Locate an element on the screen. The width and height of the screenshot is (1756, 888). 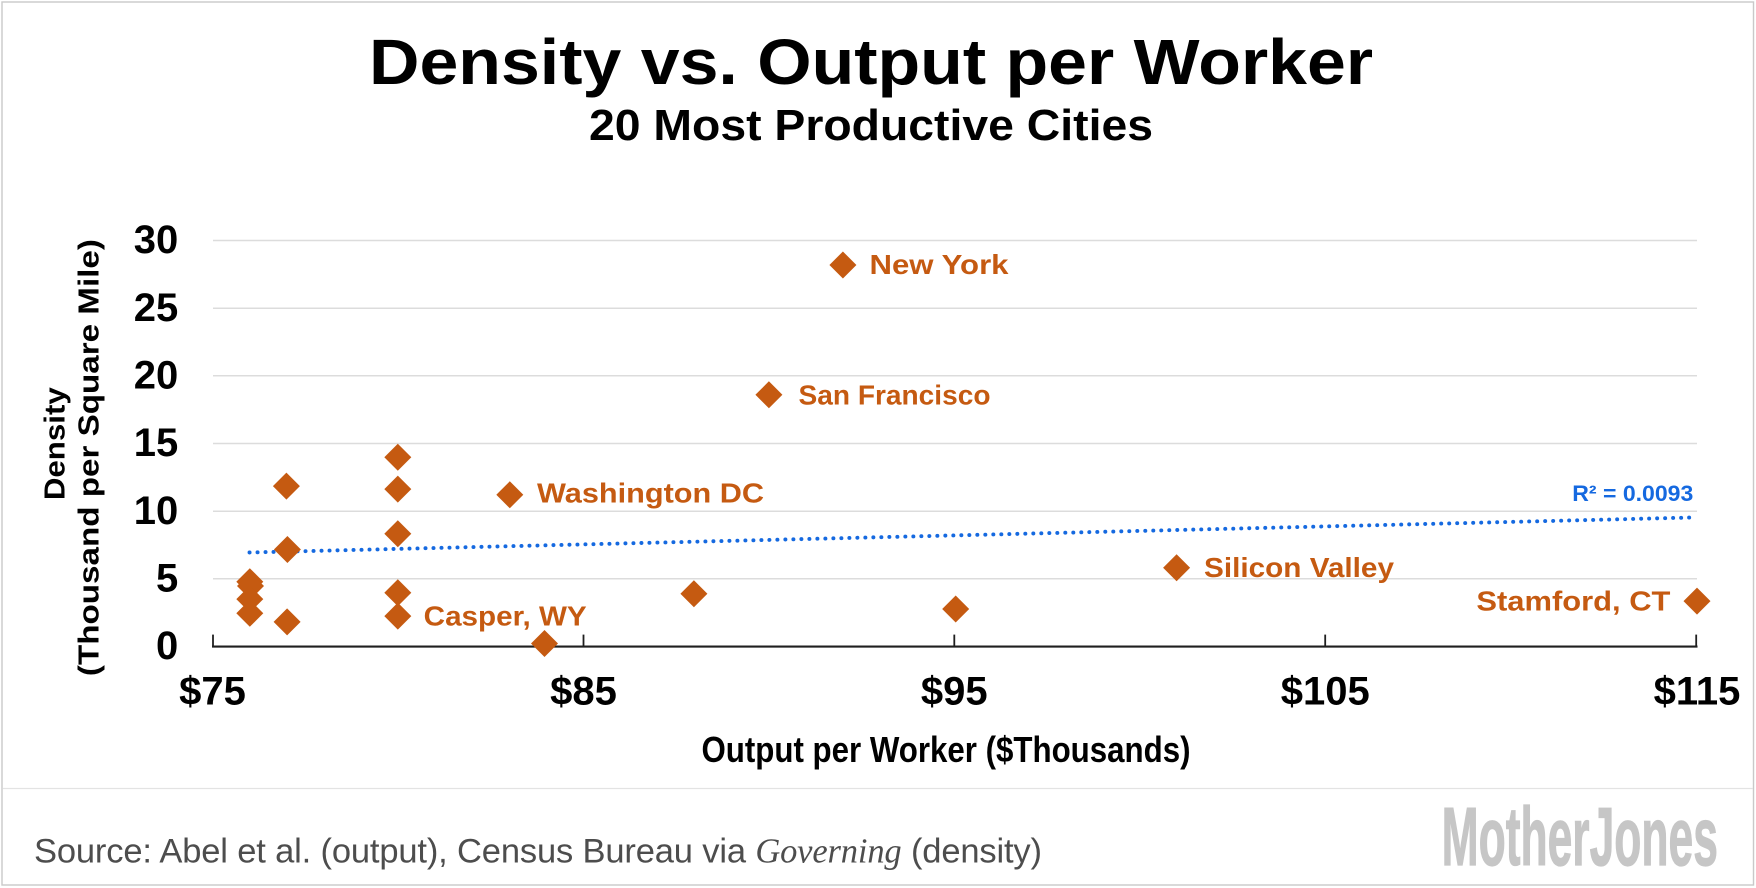
svg-text: 15 is located at coordinates (156, 443).